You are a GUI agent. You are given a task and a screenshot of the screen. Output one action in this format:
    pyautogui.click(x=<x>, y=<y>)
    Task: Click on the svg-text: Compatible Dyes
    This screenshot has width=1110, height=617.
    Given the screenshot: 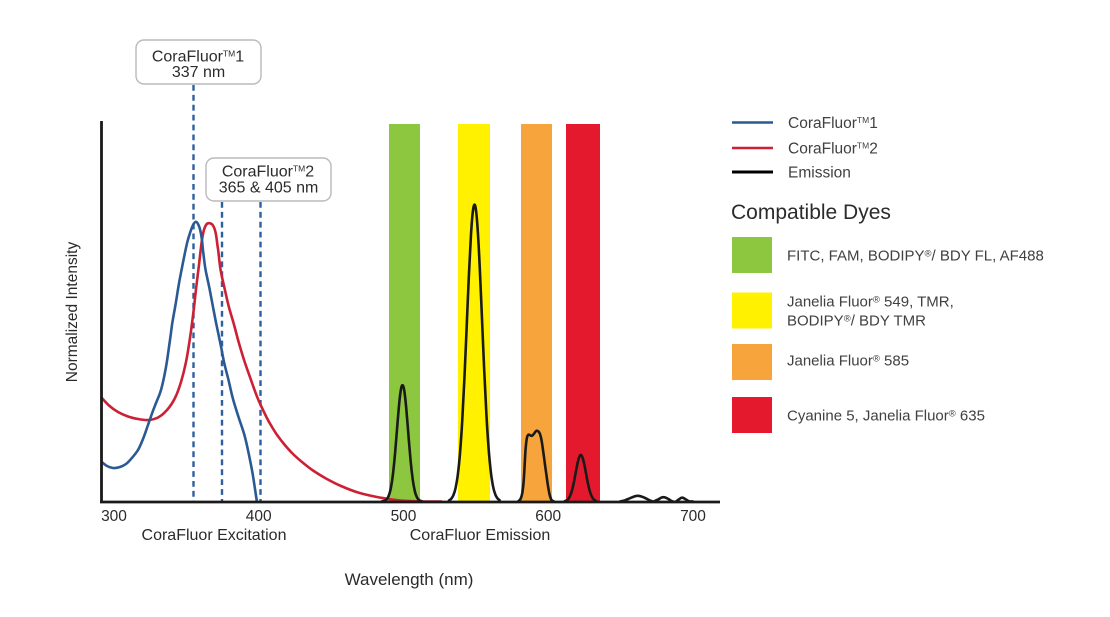 What is the action you would take?
    pyautogui.click(x=811, y=212)
    